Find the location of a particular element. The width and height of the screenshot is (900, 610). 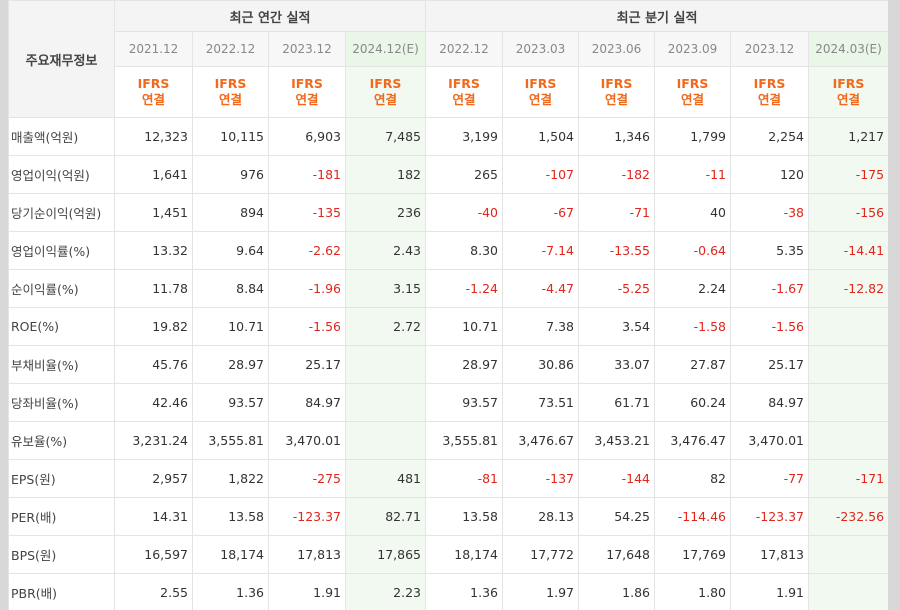

table-cell: 14.31 is located at coordinates (153, 516).